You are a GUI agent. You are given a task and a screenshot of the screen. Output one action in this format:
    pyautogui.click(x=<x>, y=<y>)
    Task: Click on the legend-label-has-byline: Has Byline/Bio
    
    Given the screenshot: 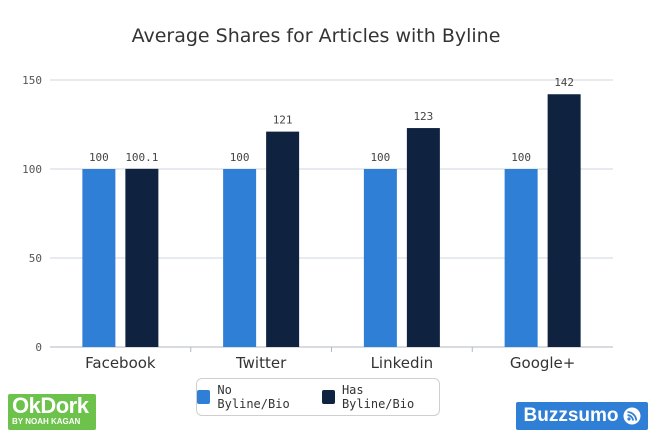 What is the action you would take?
    pyautogui.click(x=378, y=397)
    